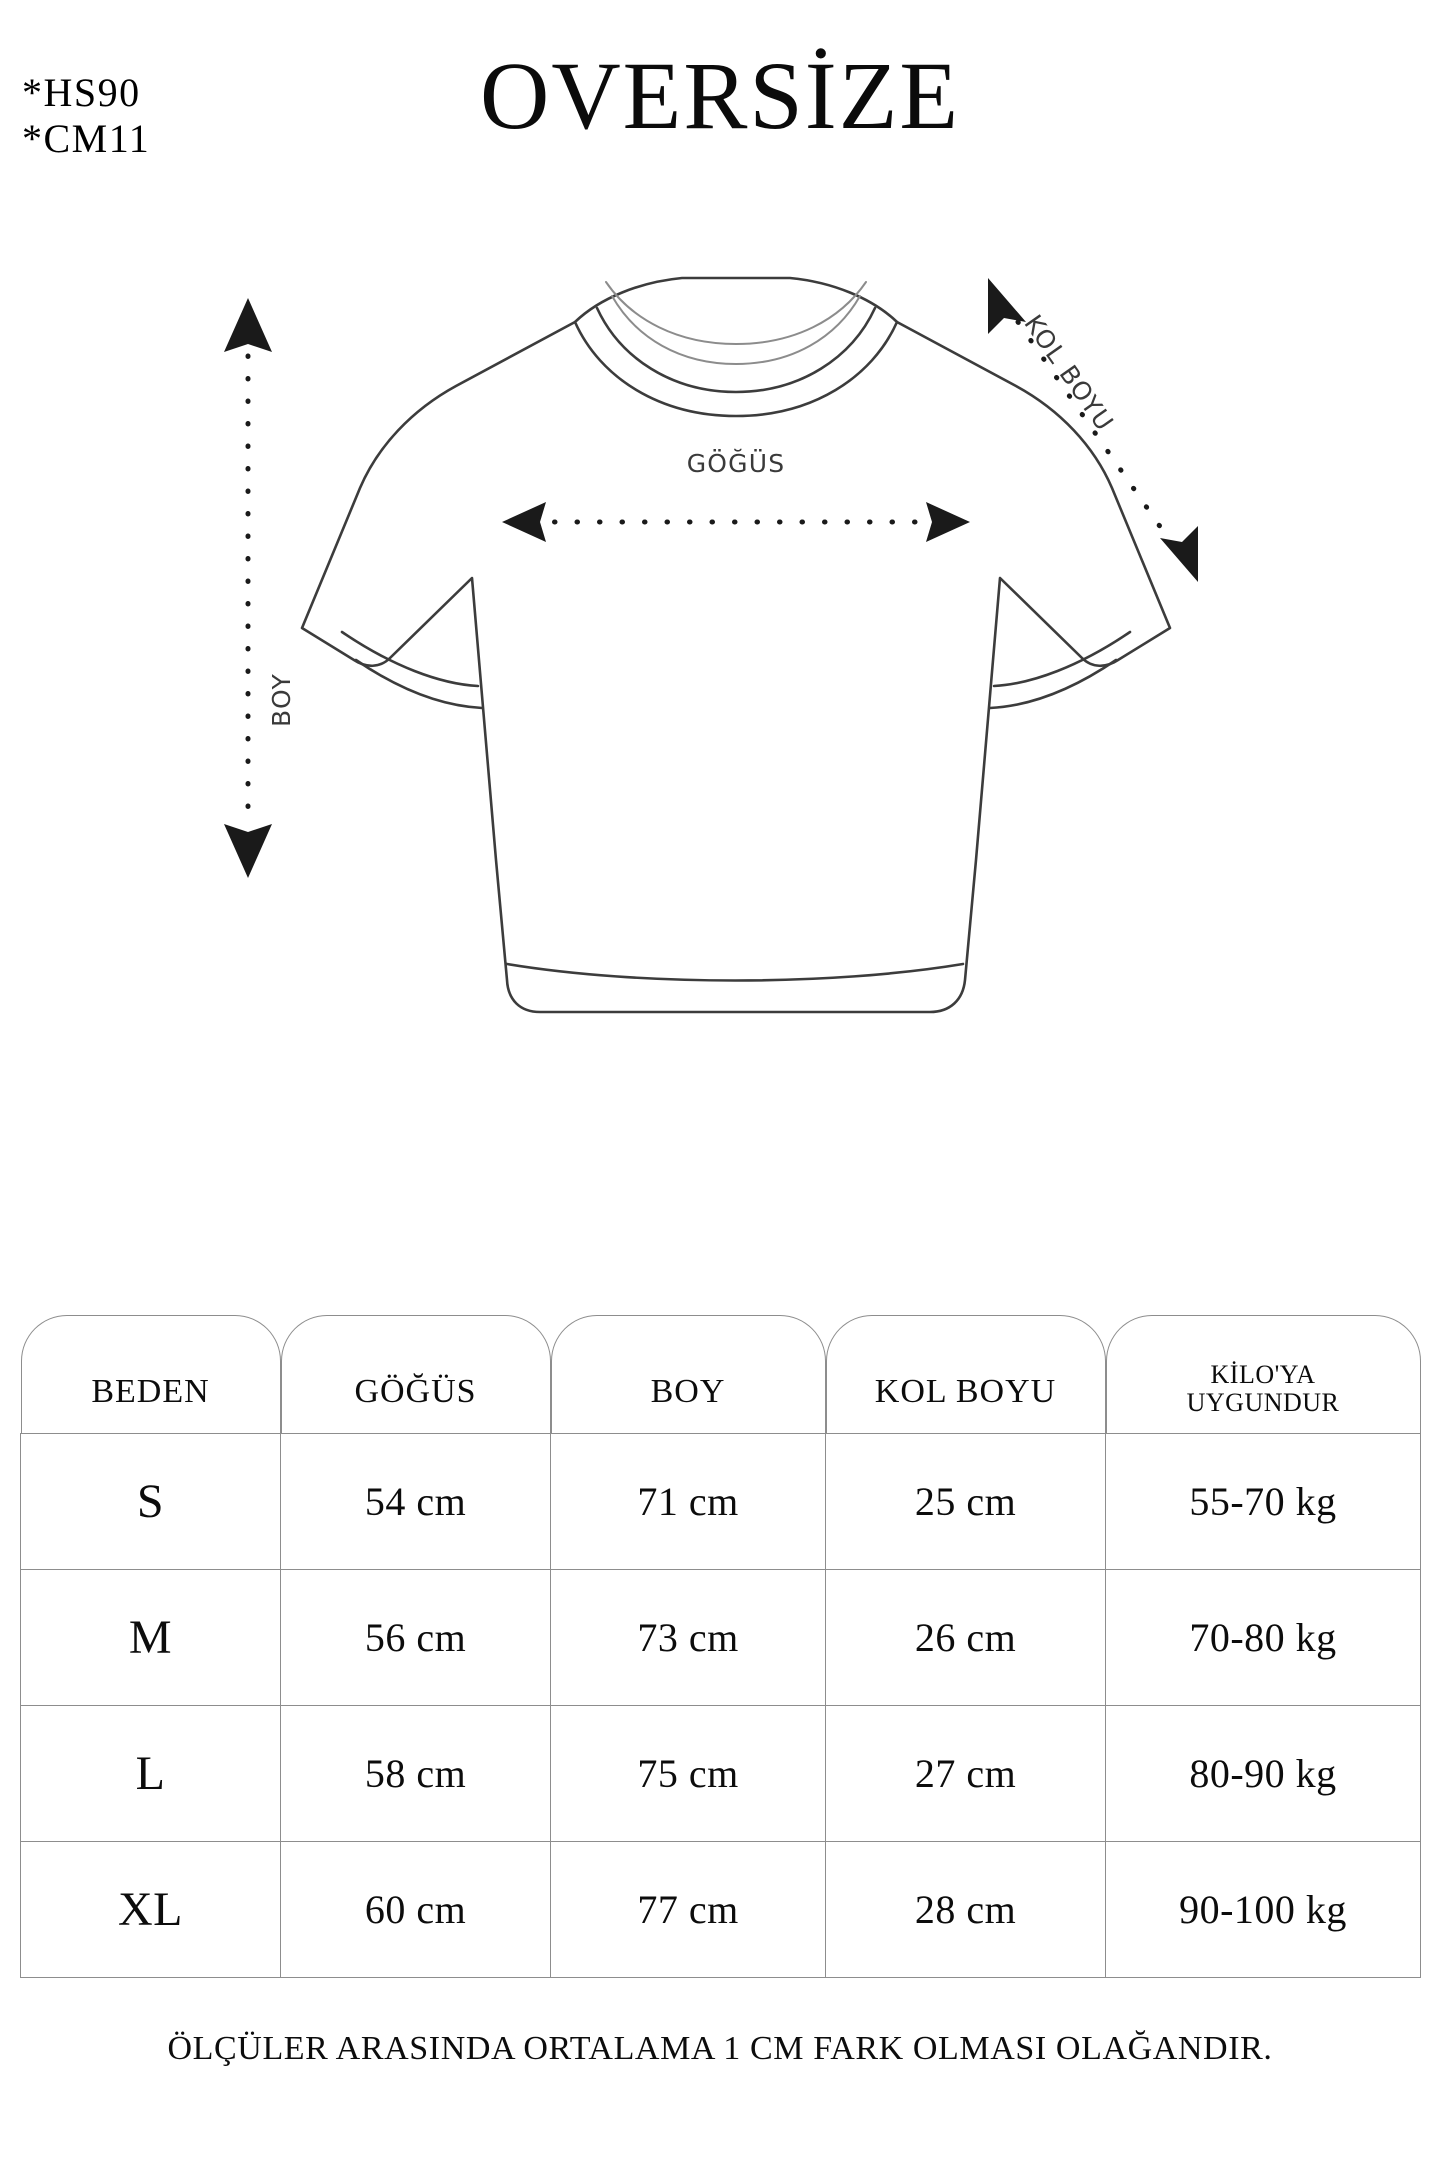 This screenshot has width=1440, height=2160. I want to click on cell-kol-boyu: 26 cm, so click(965, 1637).